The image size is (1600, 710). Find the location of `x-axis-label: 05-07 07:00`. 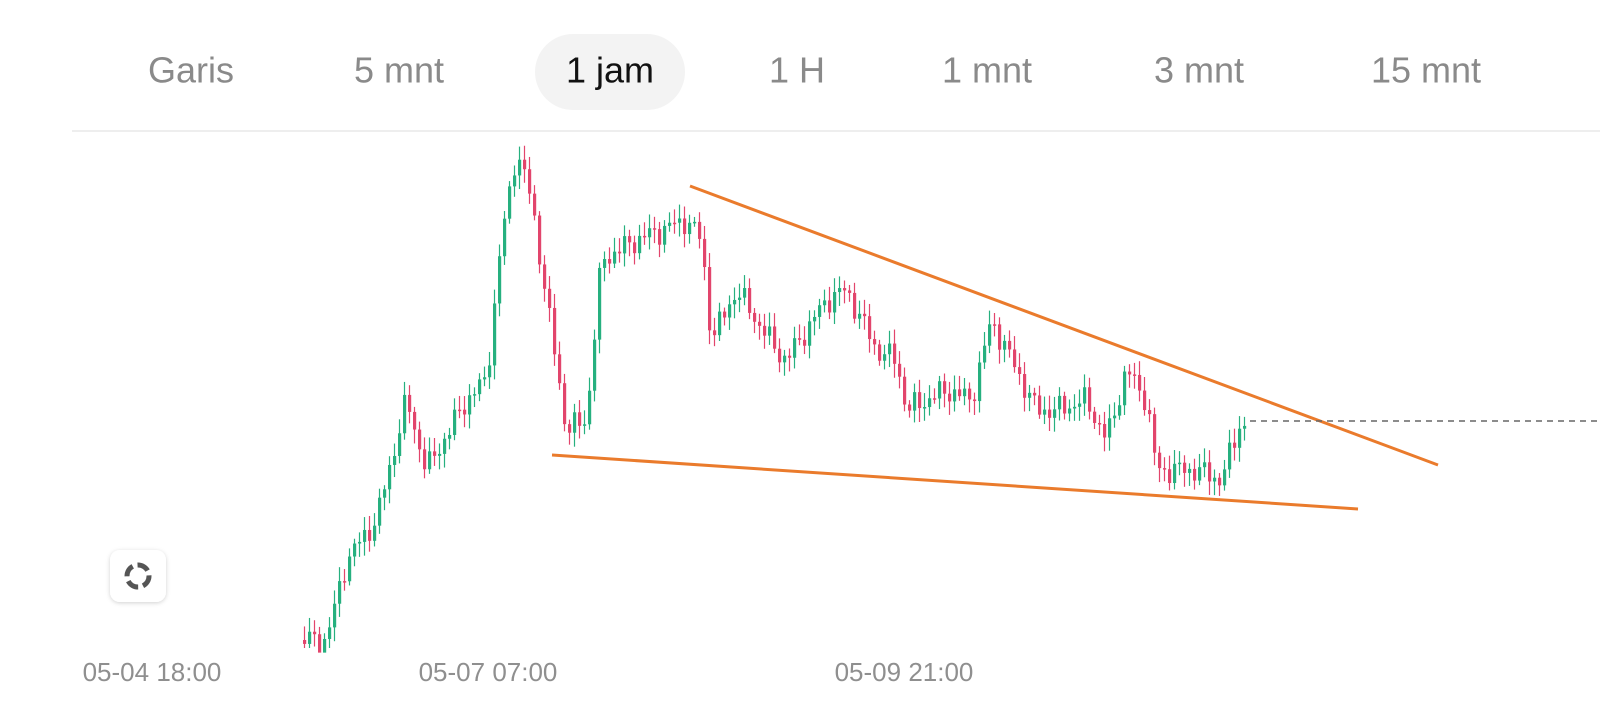

x-axis-label: 05-07 07:00 is located at coordinates (488, 672).